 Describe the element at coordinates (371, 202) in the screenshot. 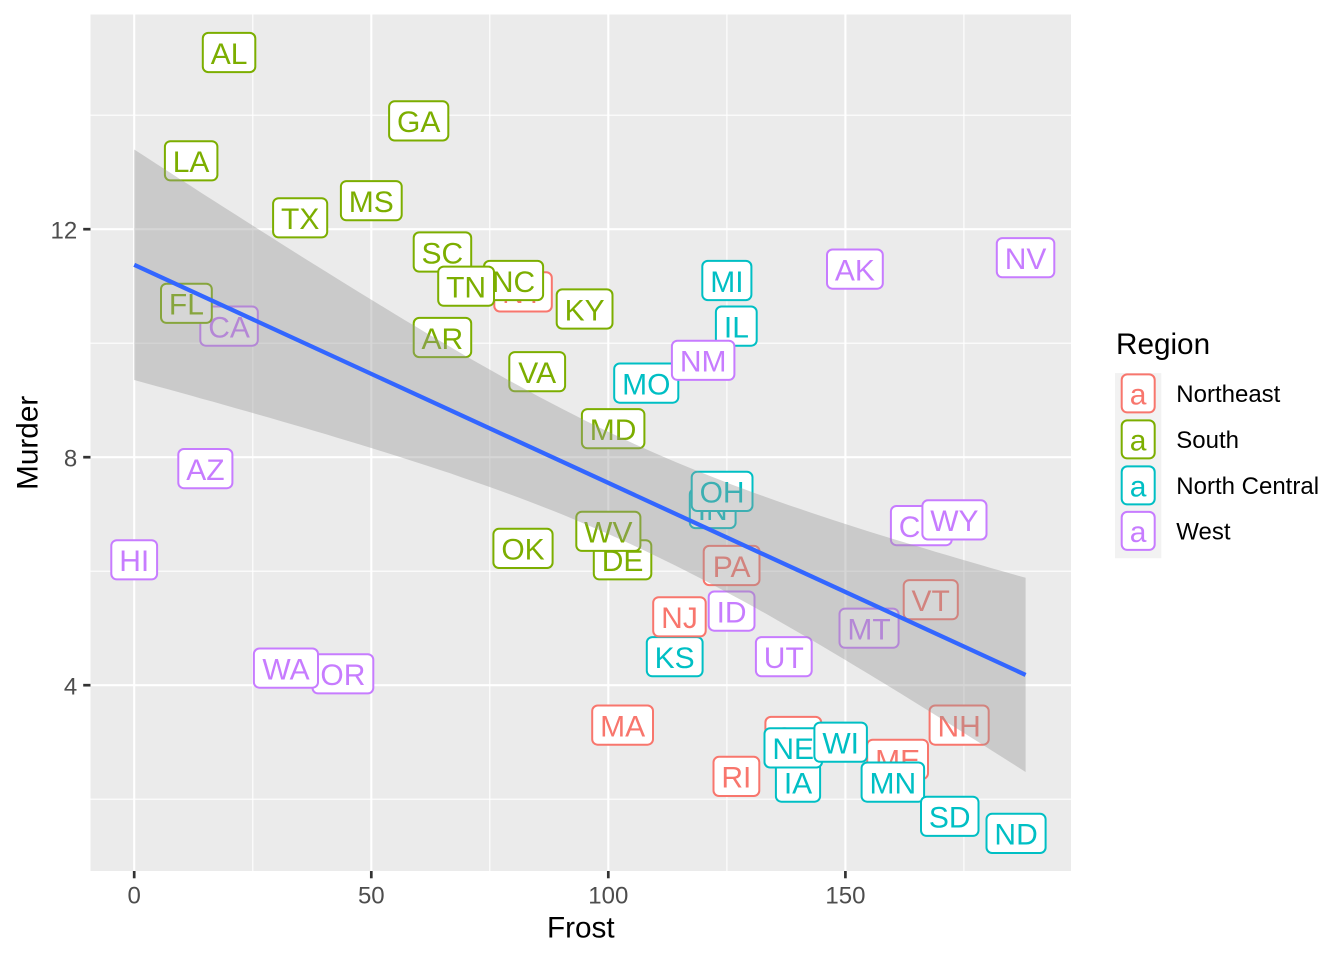

I see `svg-text: MS` at that location.